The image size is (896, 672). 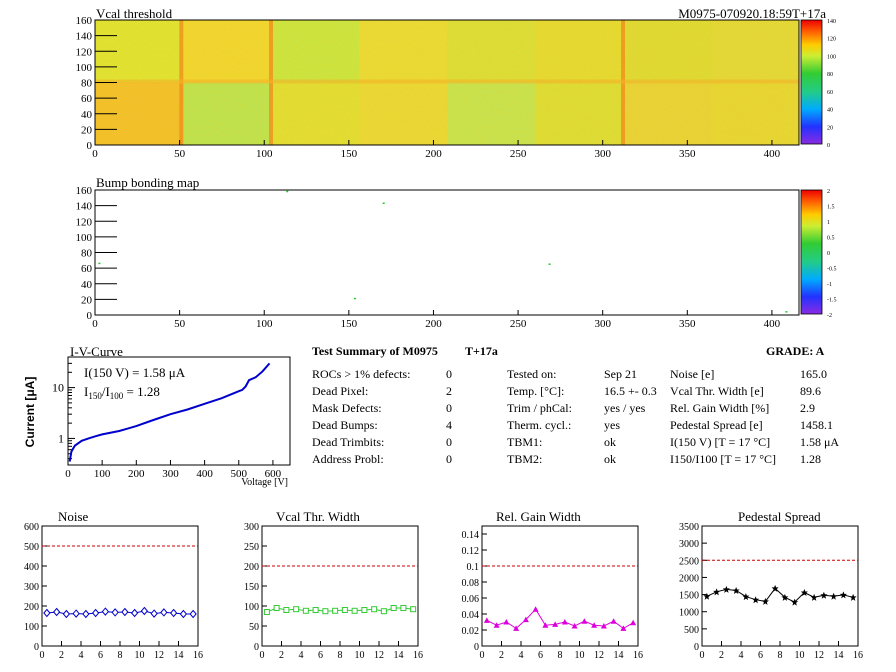 I want to click on x-tick-label: 8, so click(x=120, y=655).